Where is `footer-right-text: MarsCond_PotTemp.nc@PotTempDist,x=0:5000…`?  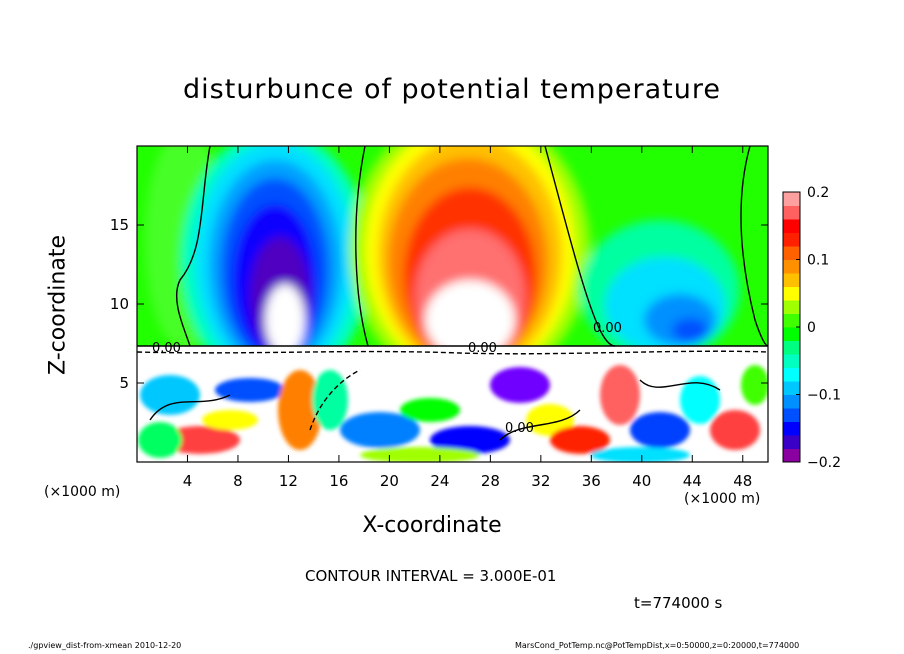 footer-right-text: MarsCond_PotTemp.nc@PotTempDist,x=0:5000… is located at coordinates (657, 645).